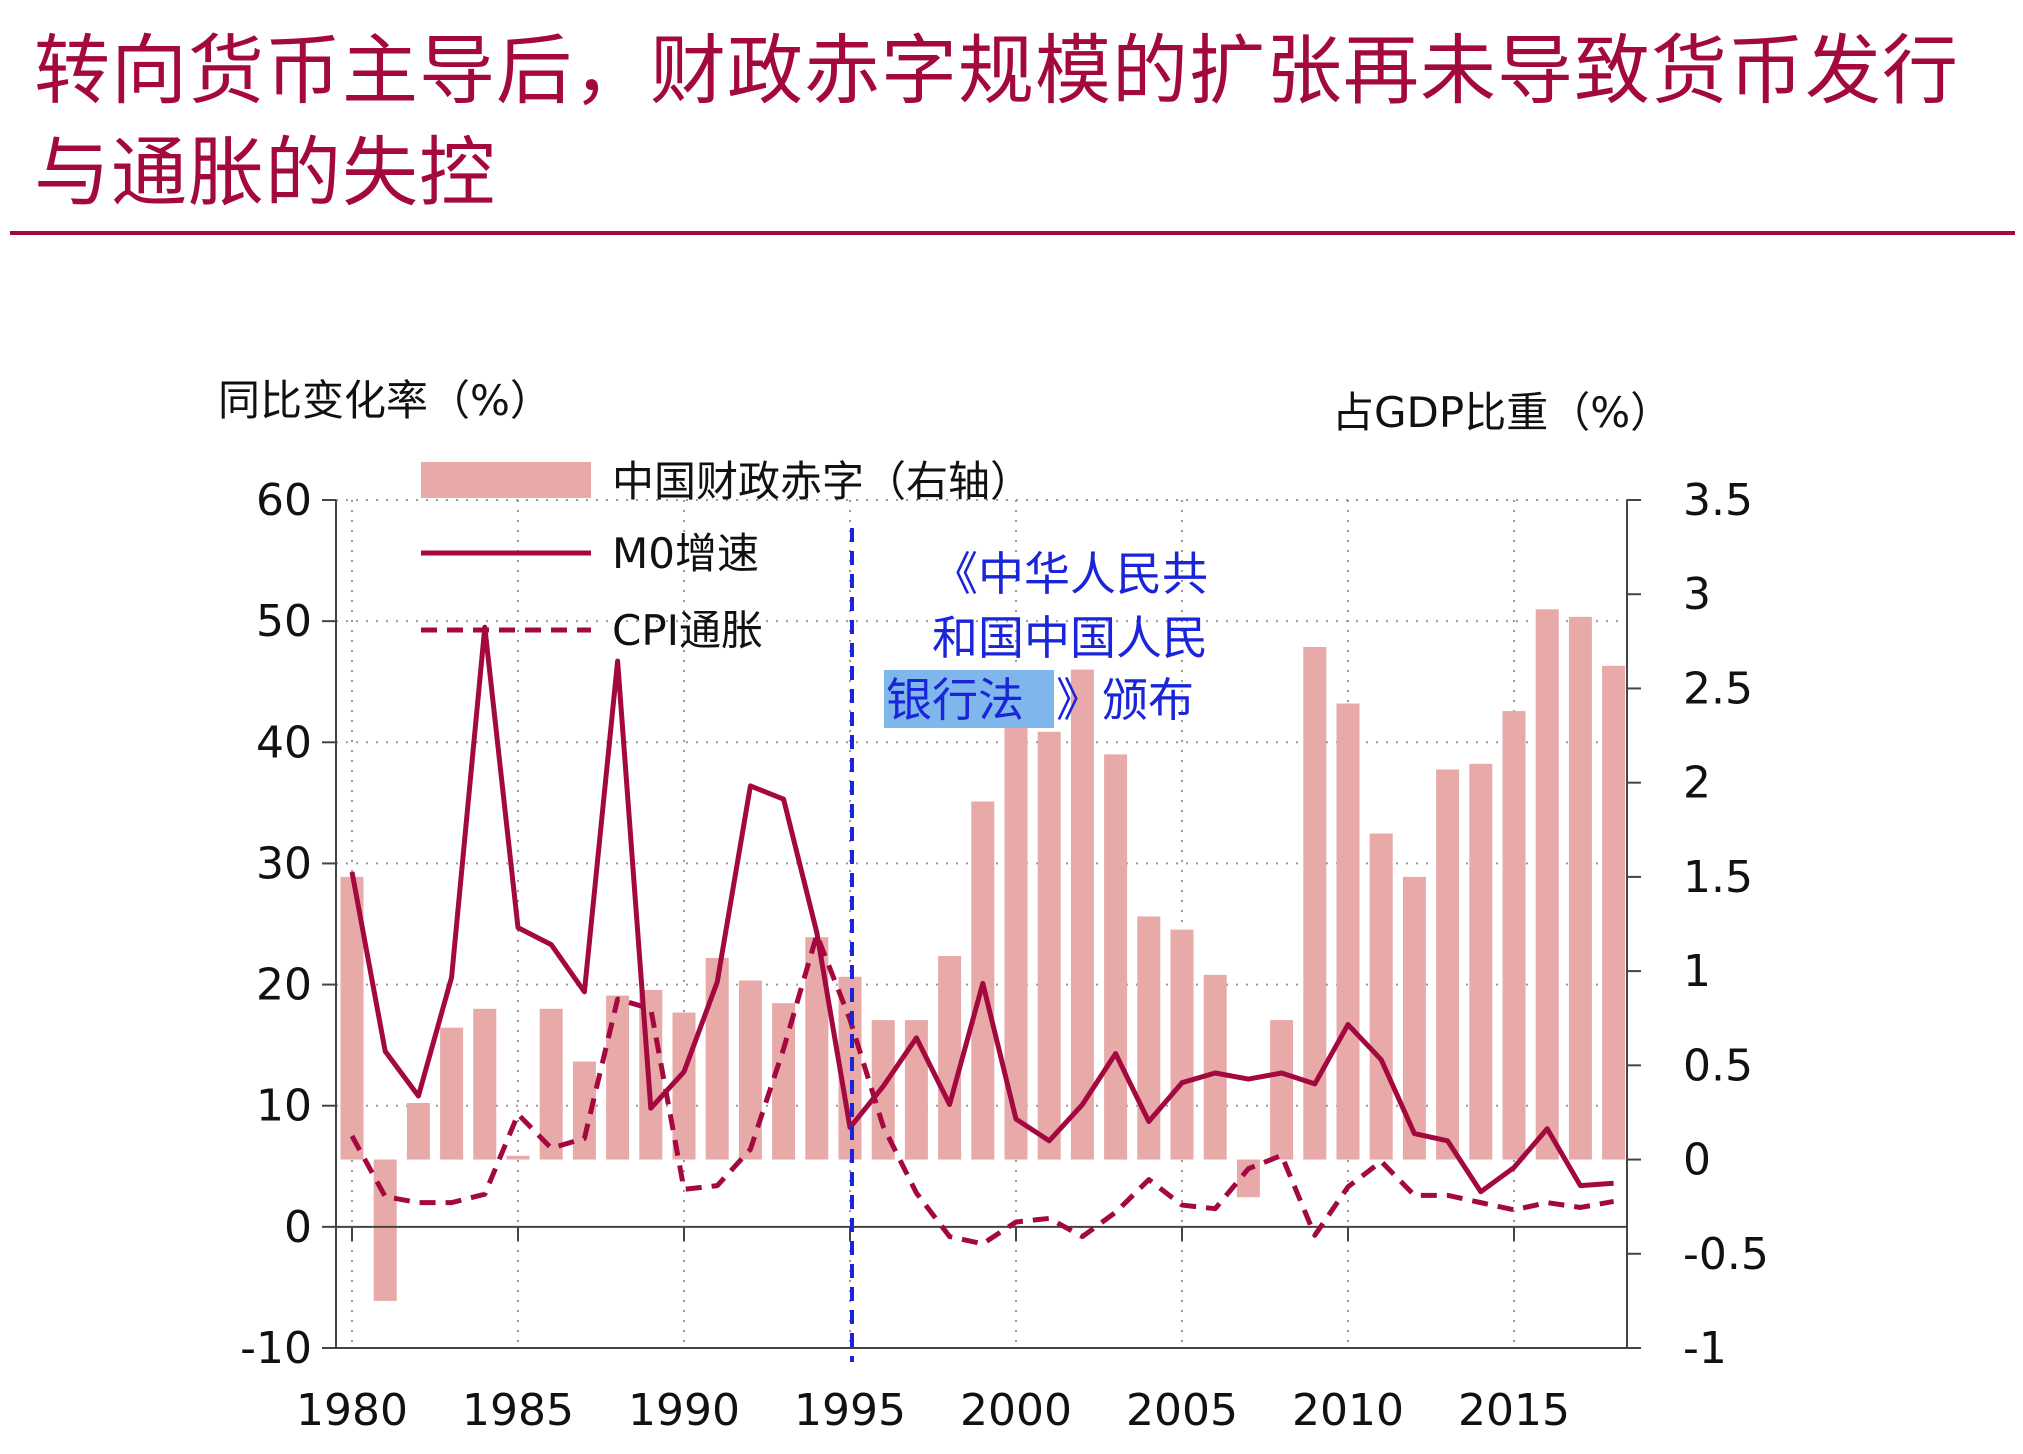 The height and width of the screenshot is (1454, 2023). What do you see at coordinates (352, 1410) in the screenshot?
I see `x-tick-label: 1980` at bounding box center [352, 1410].